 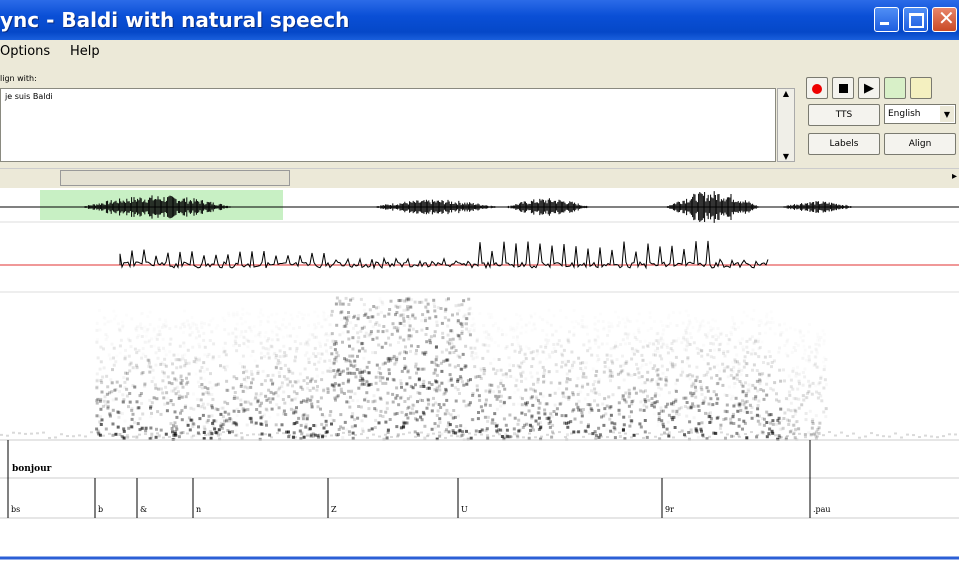 I want to click on time-scrollbar: ▸, so click(x=479, y=178).